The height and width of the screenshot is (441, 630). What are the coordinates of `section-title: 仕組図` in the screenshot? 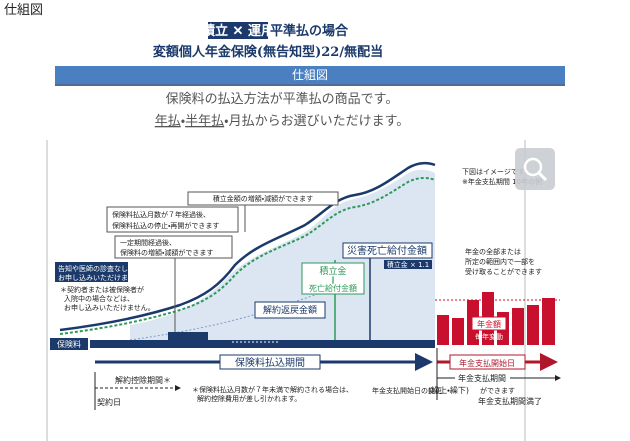 It's located at (310, 75).